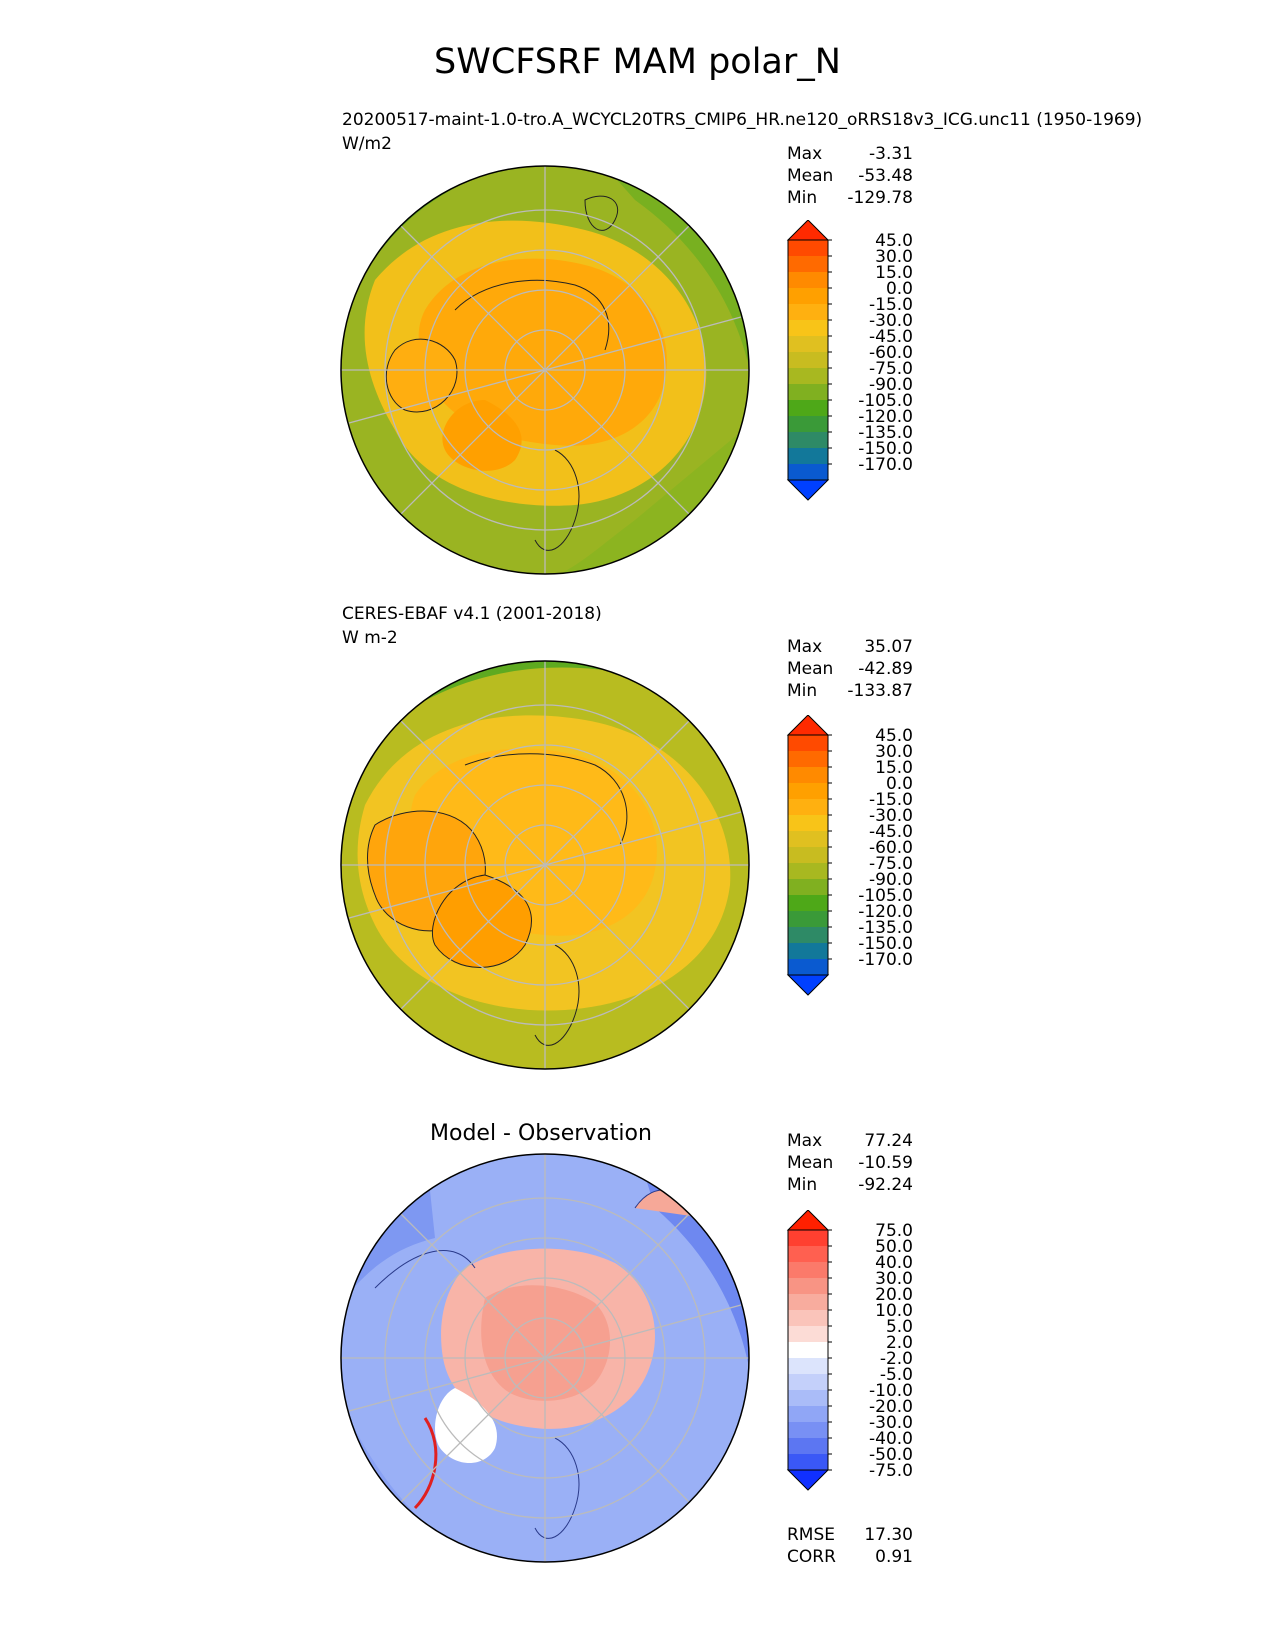  I want to click on panel3-stat-label: Mean, so click(810, 1163).